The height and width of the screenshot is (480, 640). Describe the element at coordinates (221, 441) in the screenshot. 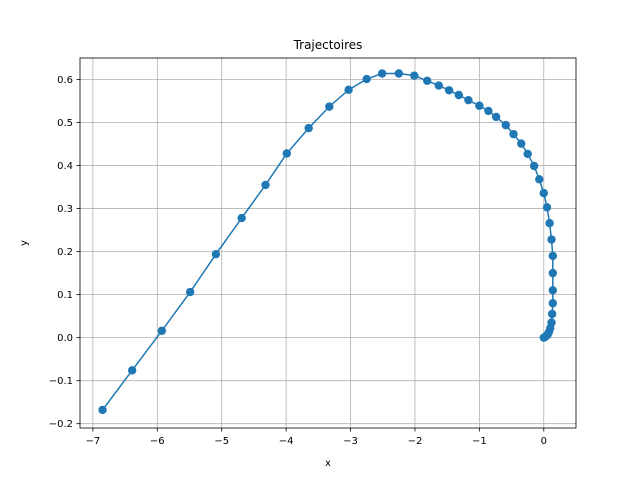

I see `x-tick-label: −5` at that location.